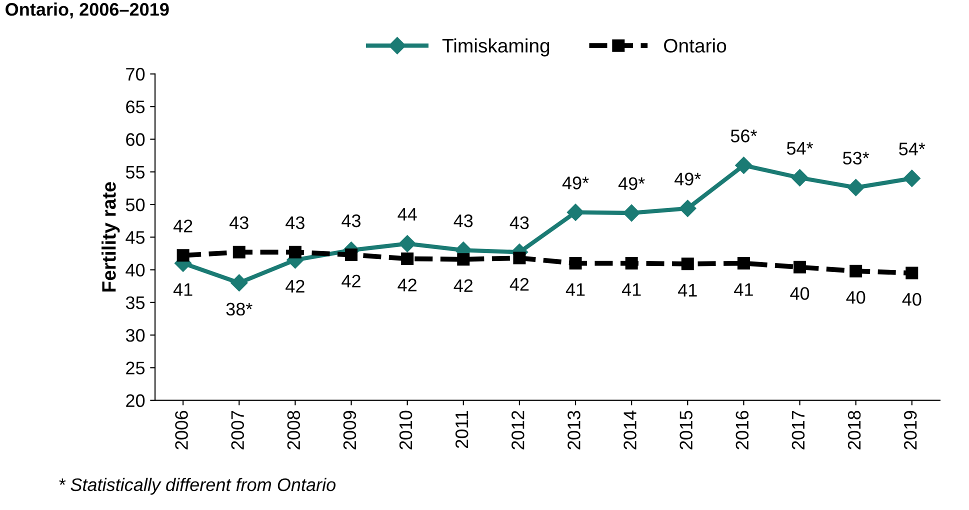 The image size is (969, 510). I want to click on y-tick-label: 55, so click(135, 172).